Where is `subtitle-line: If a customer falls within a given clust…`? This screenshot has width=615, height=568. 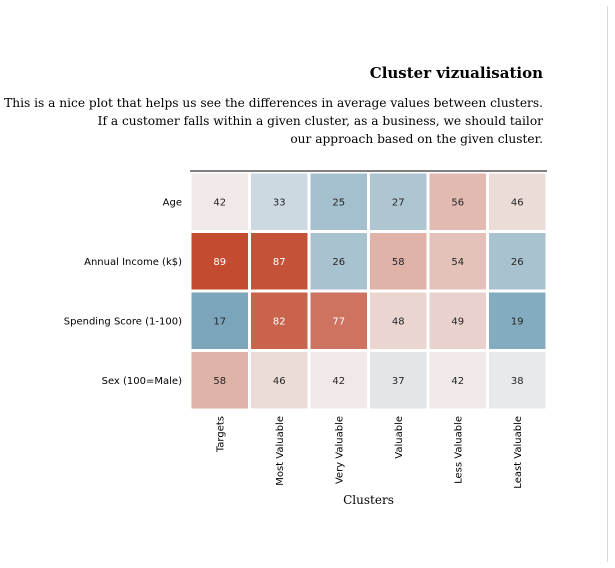
subtitle-line: If a customer falls within a given clust… is located at coordinates (320, 121).